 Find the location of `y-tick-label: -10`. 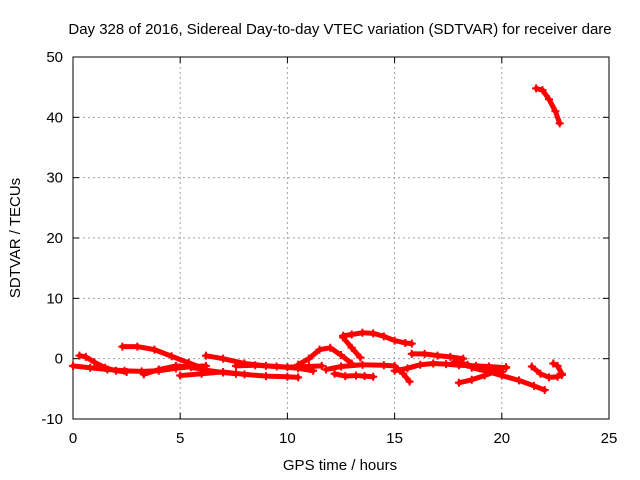

y-tick-label: -10 is located at coordinates (52, 419).